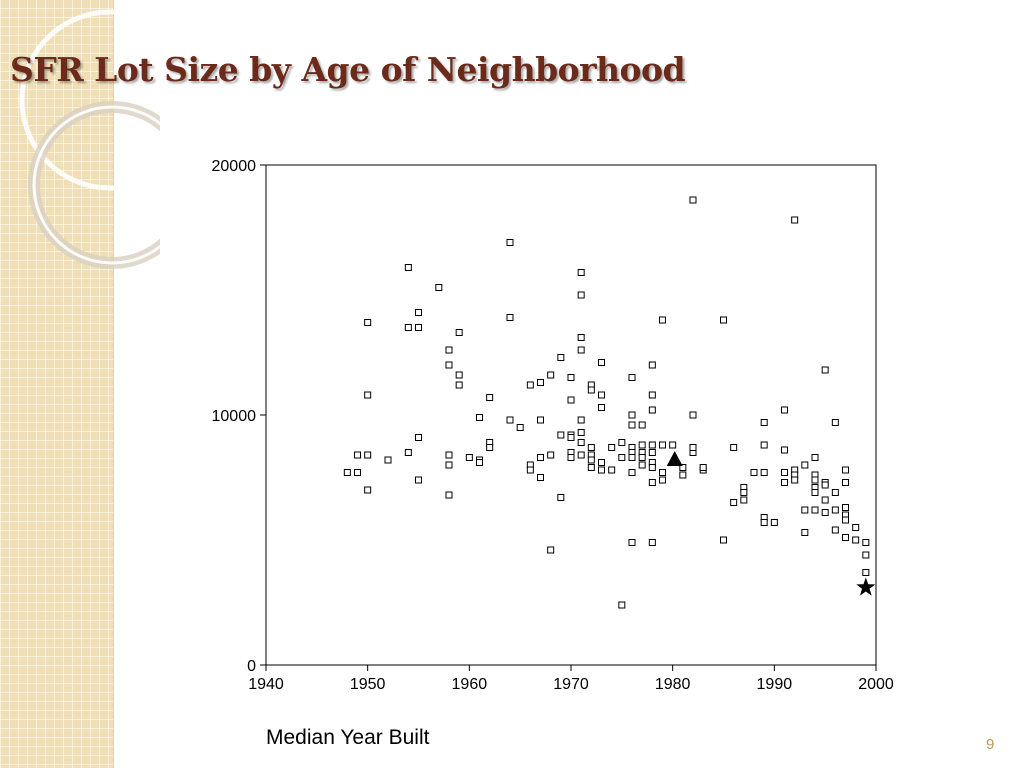 The width and height of the screenshot is (1024, 768). Describe the element at coordinates (251, 666) in the screenshot. I see `y-tick-label: 0` at that location.